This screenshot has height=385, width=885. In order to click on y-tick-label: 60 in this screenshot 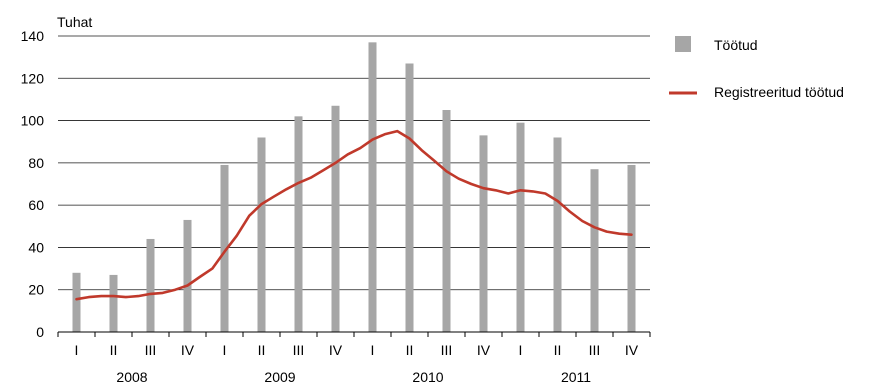, I will do `click(36, 205)`.